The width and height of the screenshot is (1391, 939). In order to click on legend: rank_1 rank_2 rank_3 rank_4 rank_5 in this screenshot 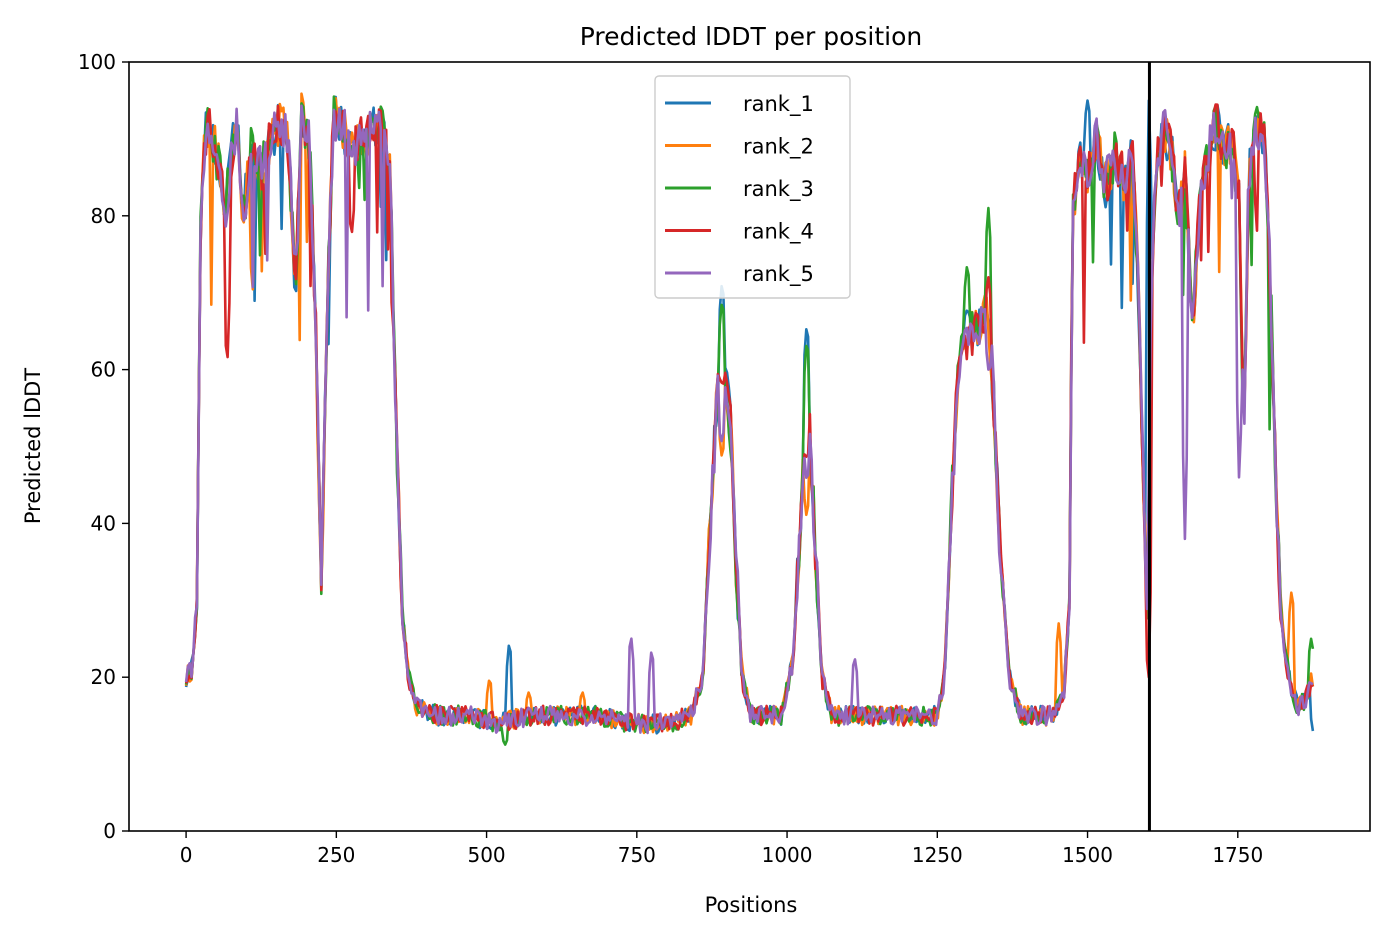, I will do `click(752, 187)`.